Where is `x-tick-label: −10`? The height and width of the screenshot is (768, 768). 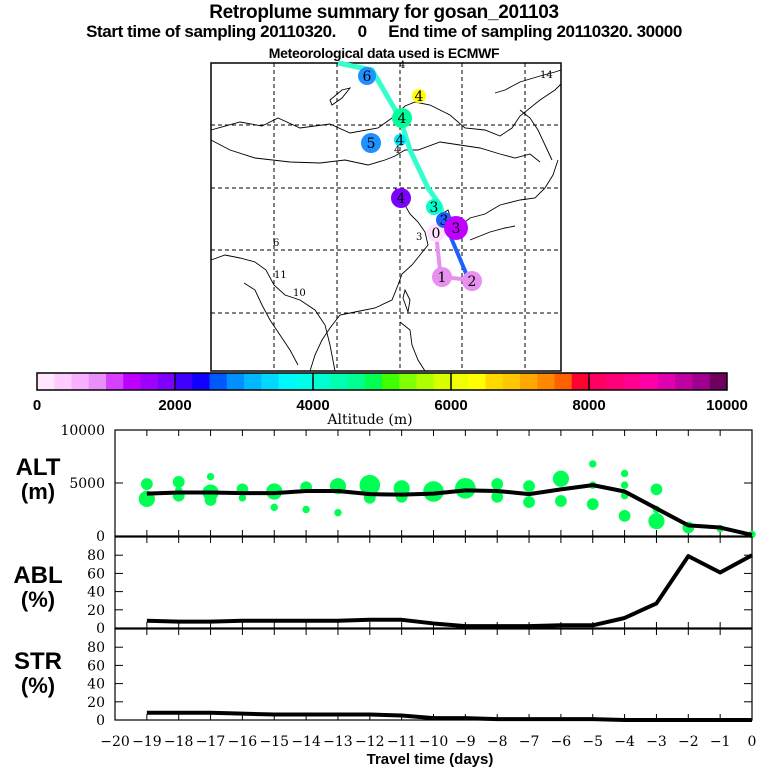
x-tick-label: −10 is located at coordinates (434, 742).